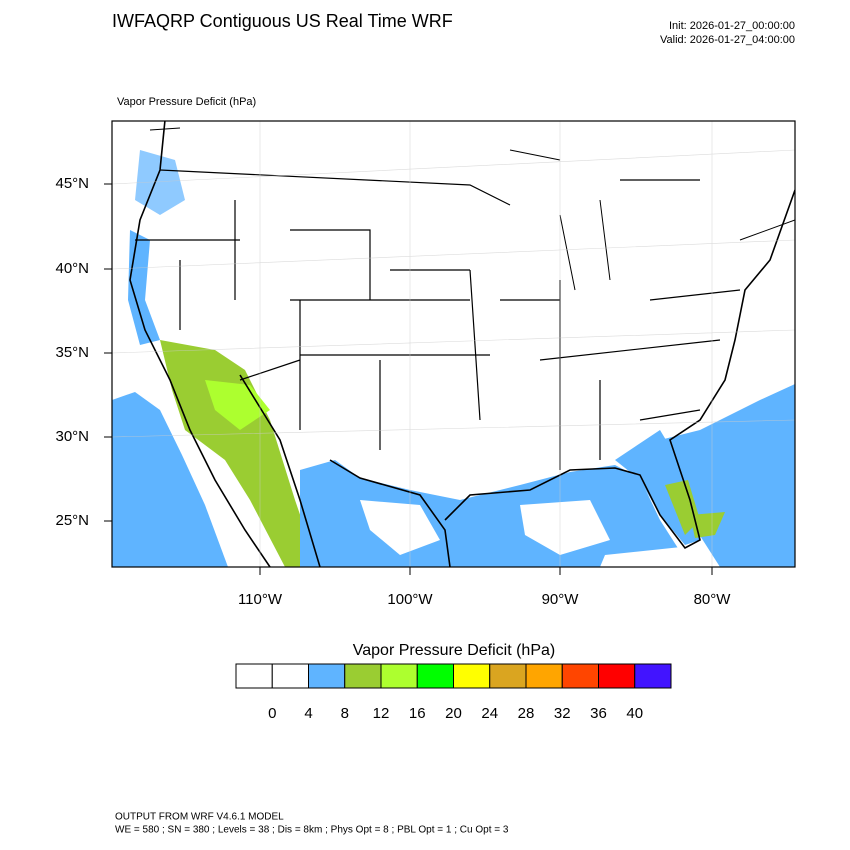 The width and height of the screenshot is (850, 850). What do you see at coordinates (410, 599) in the screenshot?
I see `lon-label: 100°W` at bounding box center [410, 599].